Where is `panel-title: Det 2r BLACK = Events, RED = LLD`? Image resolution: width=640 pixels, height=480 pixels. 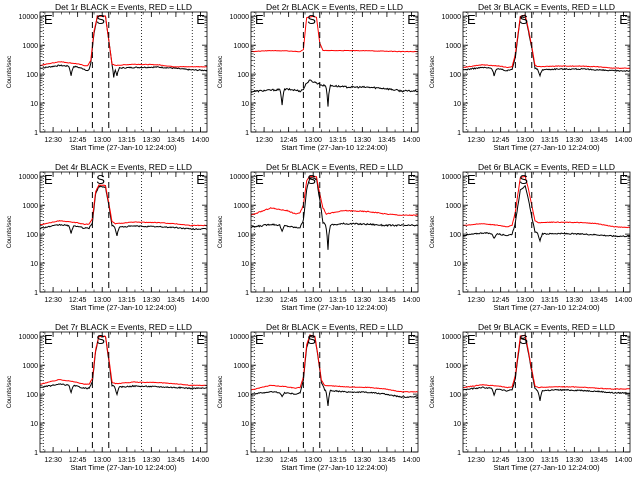
panel-title: Det 2r BLACK = Events, RED = LLD is located at coordinates (334, 7).